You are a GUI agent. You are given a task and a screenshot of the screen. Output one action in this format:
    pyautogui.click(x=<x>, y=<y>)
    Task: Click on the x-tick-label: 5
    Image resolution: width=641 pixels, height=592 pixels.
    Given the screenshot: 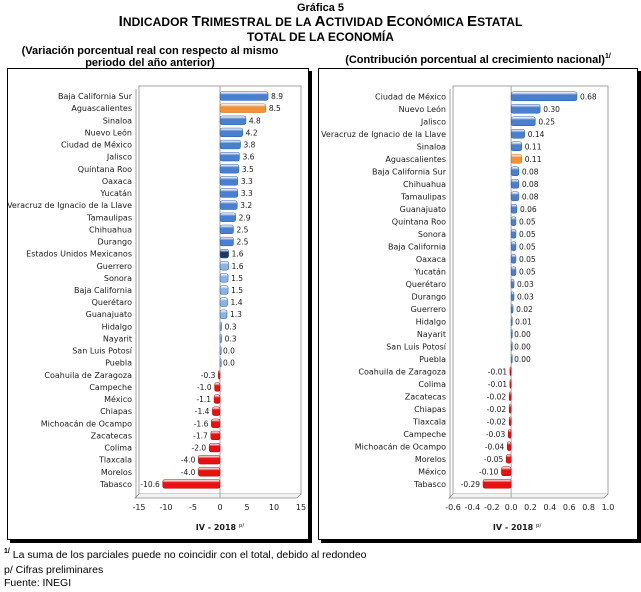 What is the action you would take?
    pyautogui.click(x=246, y=507)
    